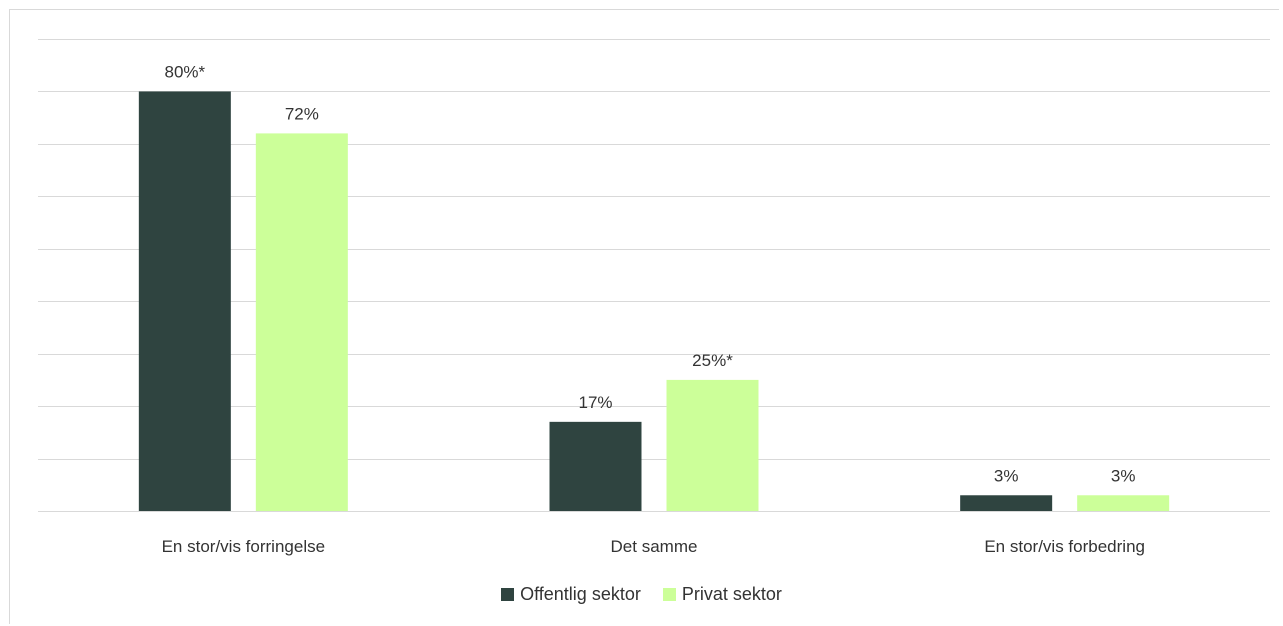  I want to click on category-label: En stor/vis forringelse, so click(243, 546).